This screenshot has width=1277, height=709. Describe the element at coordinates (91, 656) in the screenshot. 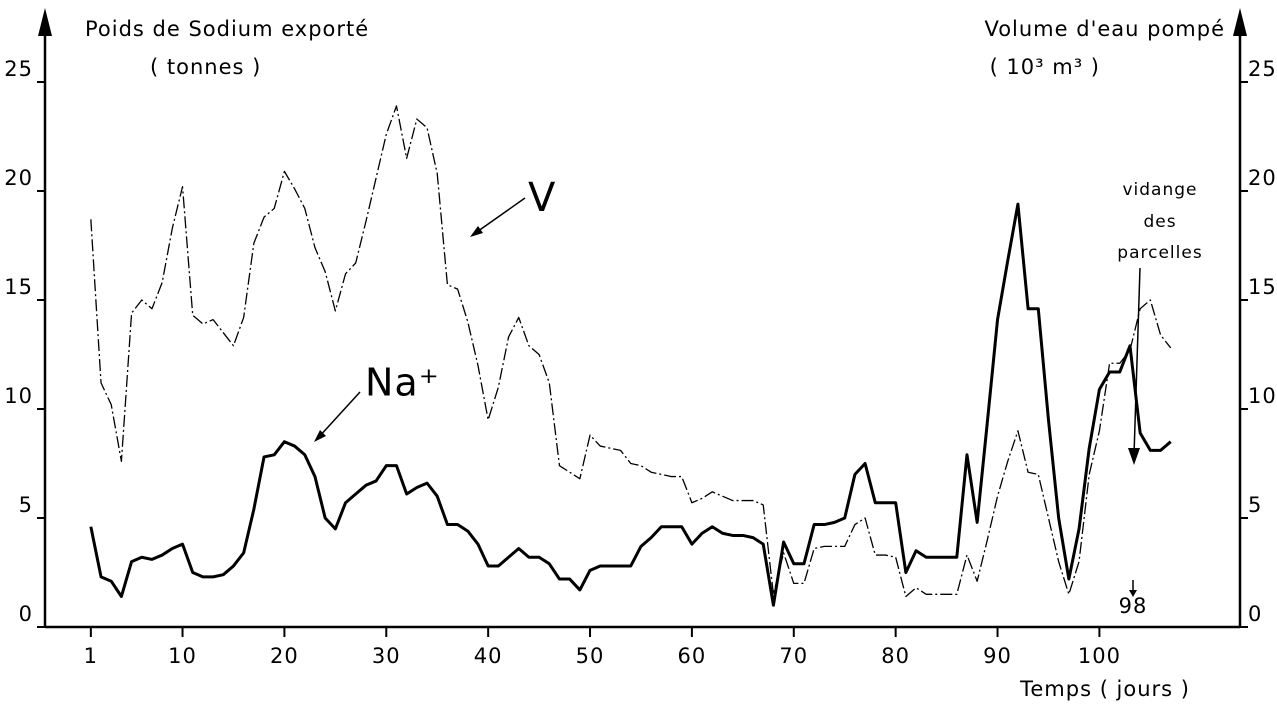

I see `x-tick-label: 1` at that location.